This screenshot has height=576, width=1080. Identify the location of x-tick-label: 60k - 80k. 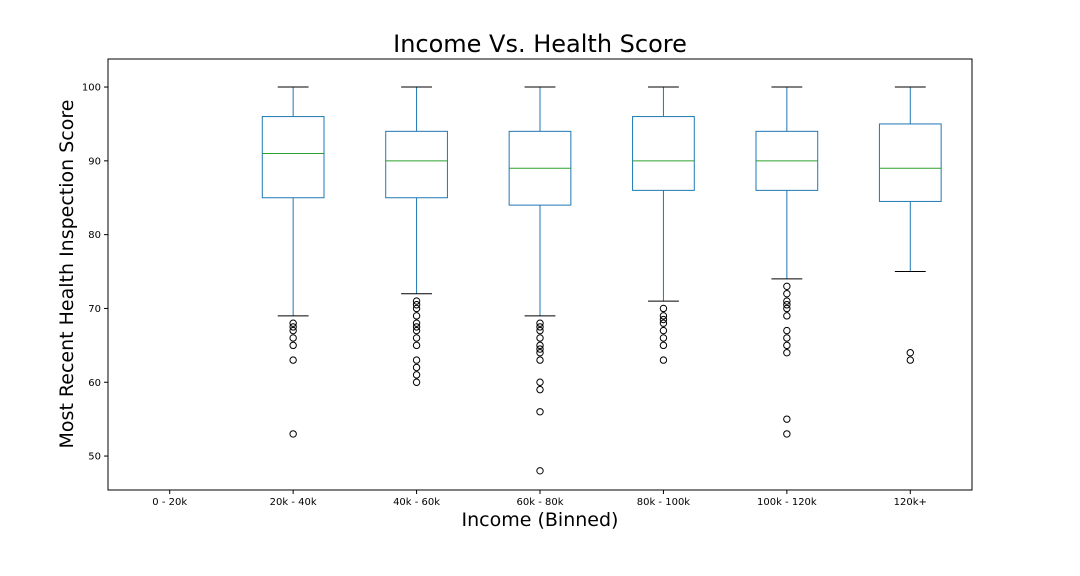
(540, 502).